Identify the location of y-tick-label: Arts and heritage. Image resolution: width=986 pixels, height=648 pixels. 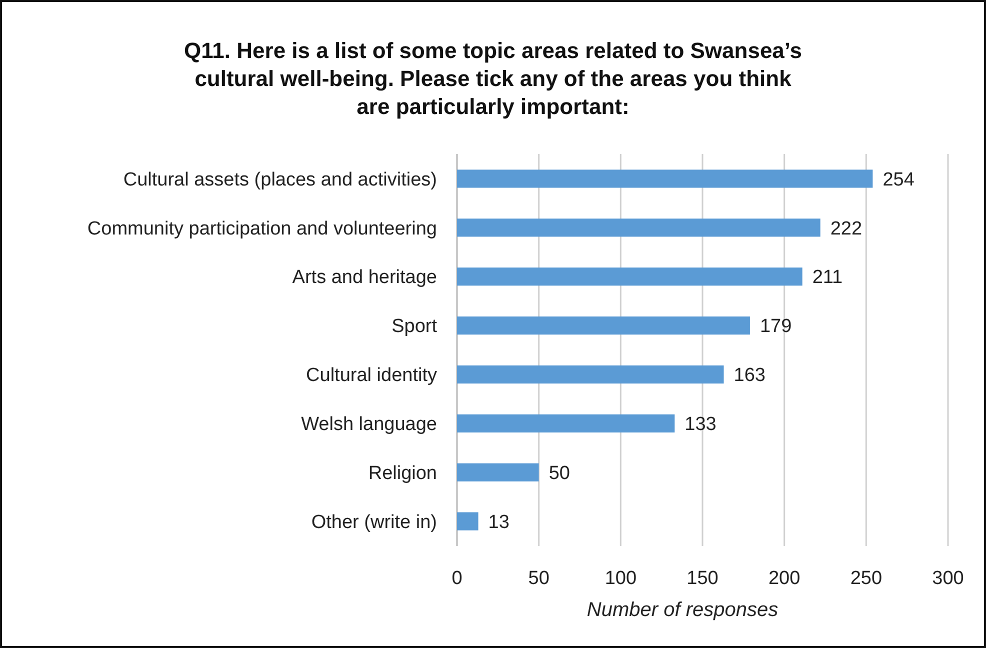
(364, 277).